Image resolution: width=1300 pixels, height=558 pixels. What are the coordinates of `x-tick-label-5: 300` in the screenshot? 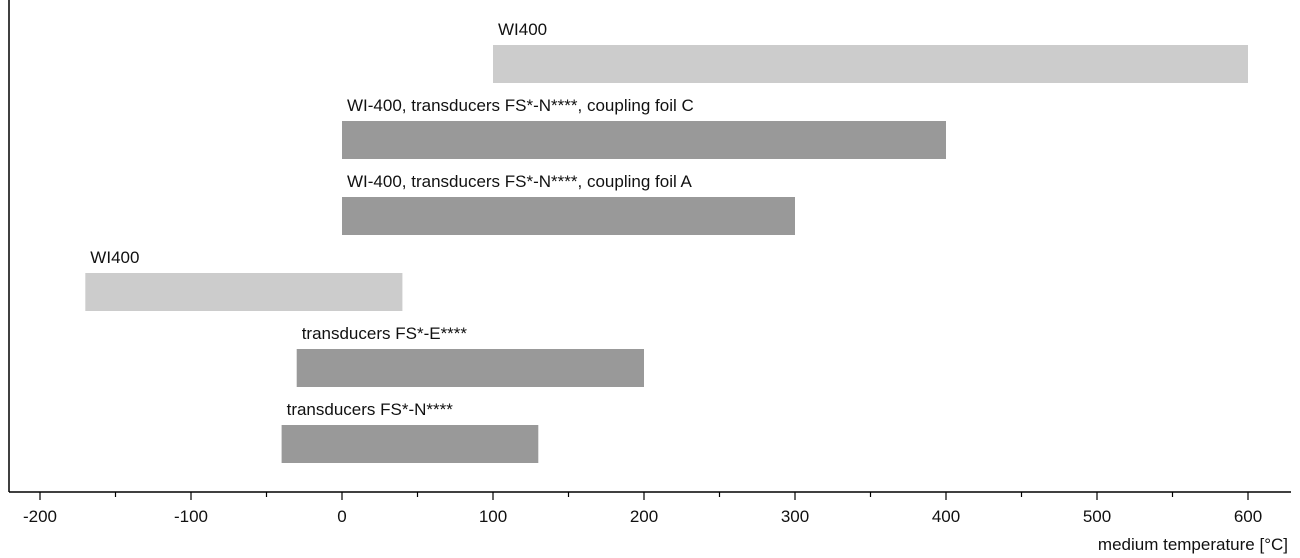 It's located at (795, 516).